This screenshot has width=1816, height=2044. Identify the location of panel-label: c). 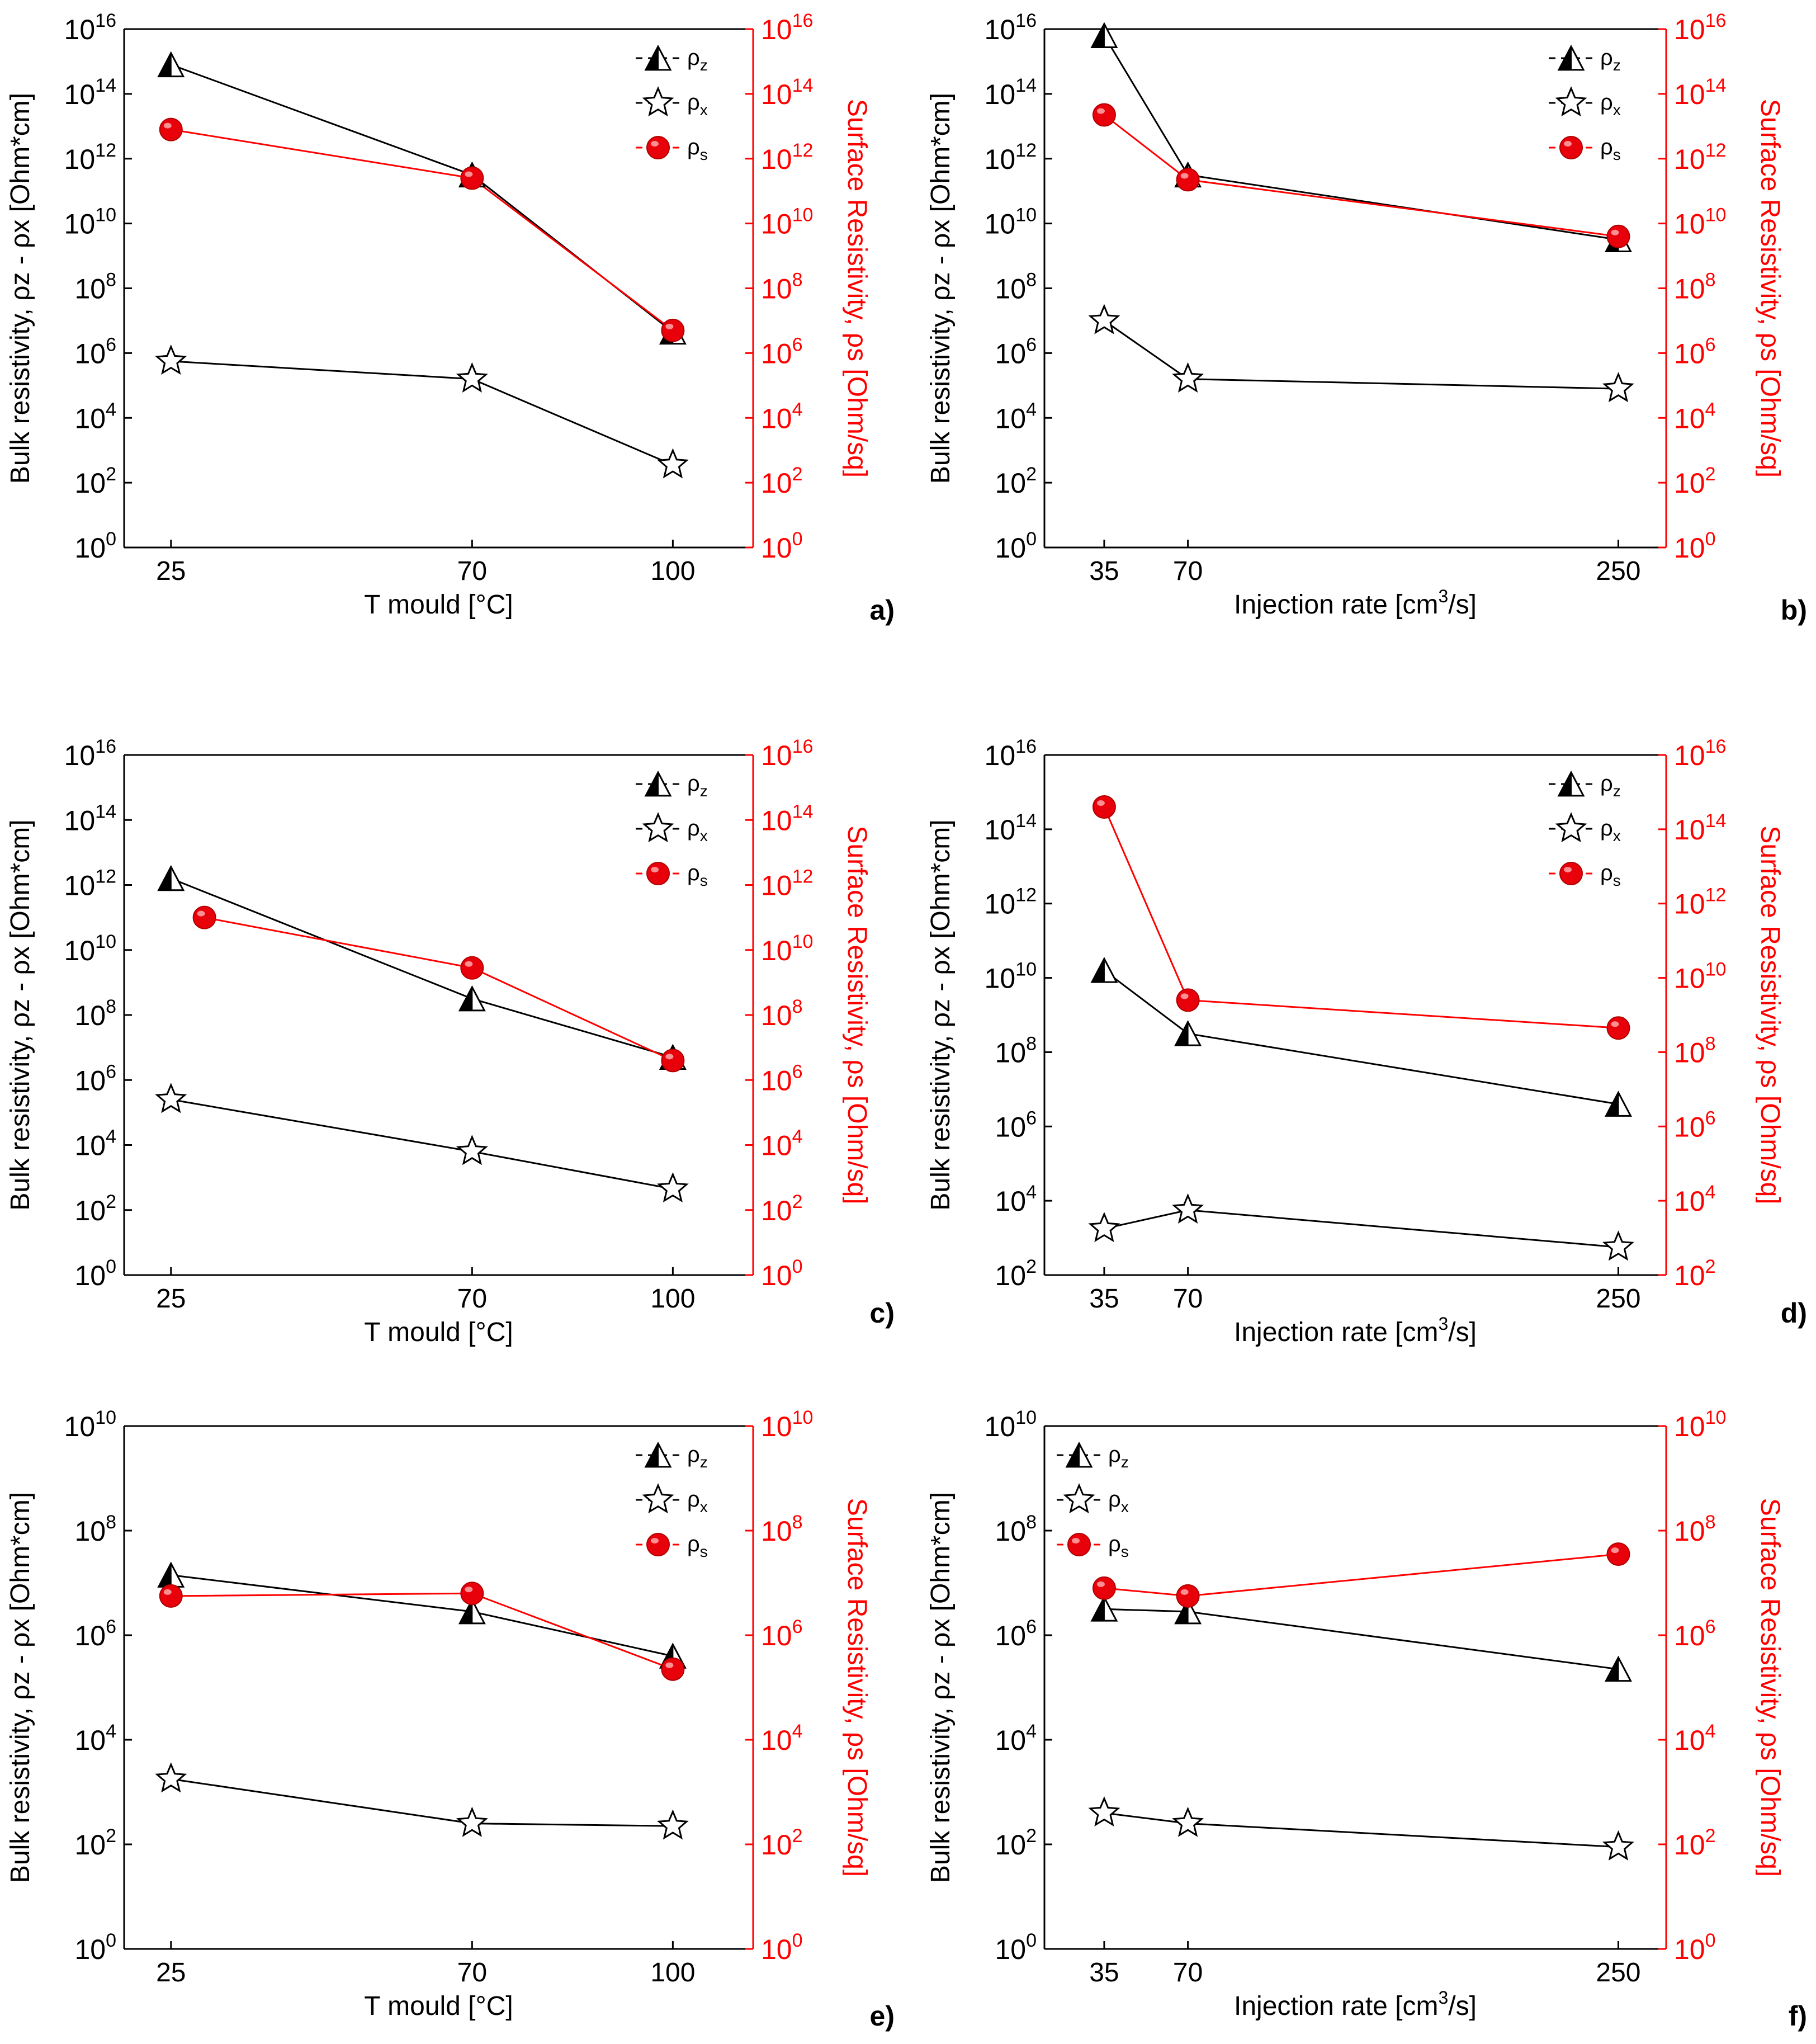
(882, 1313).